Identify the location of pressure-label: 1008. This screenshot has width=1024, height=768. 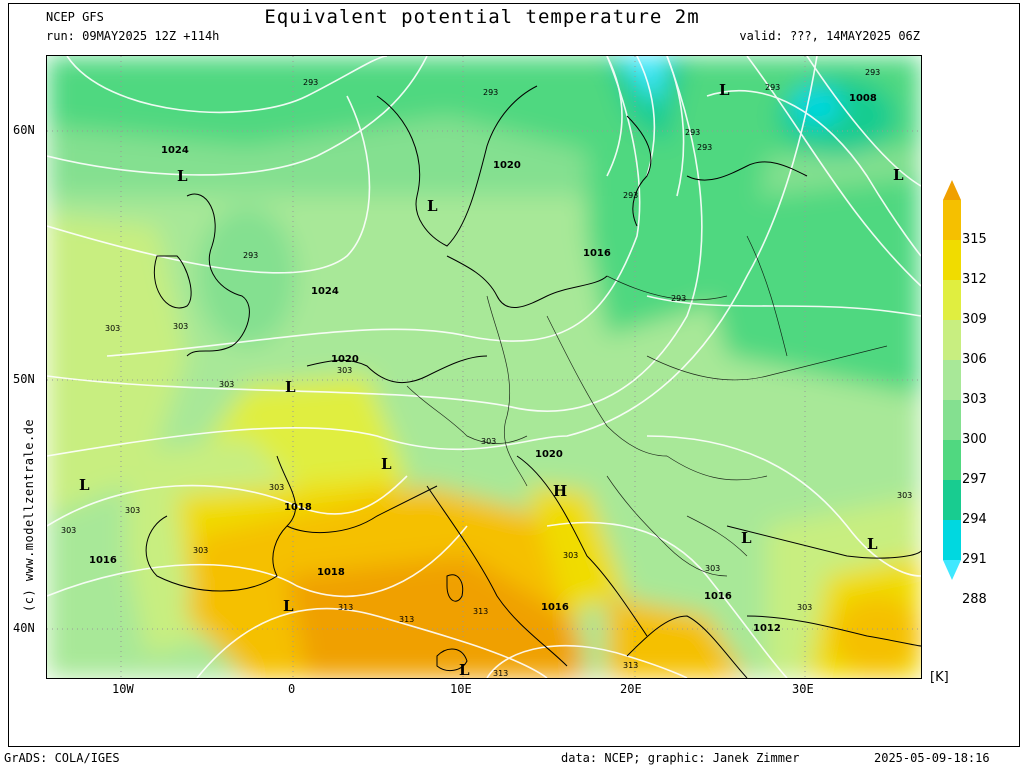
(863, 98).